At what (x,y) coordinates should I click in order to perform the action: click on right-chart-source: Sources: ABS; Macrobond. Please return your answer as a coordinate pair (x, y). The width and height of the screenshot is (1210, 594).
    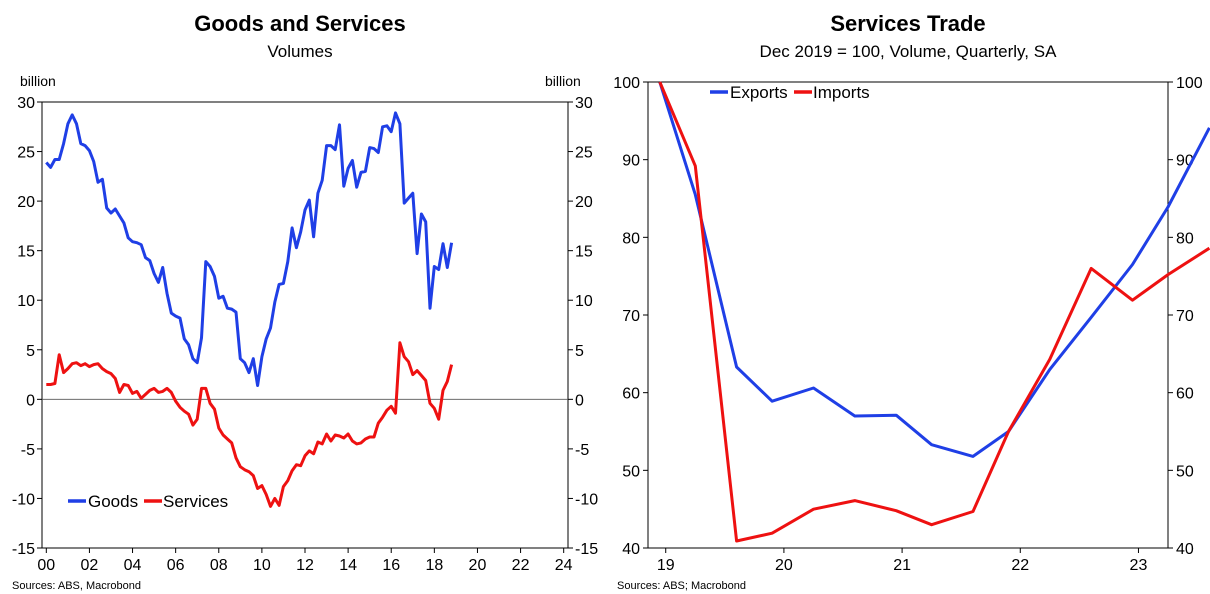
    Looking at the image, I should click on (681, 586).